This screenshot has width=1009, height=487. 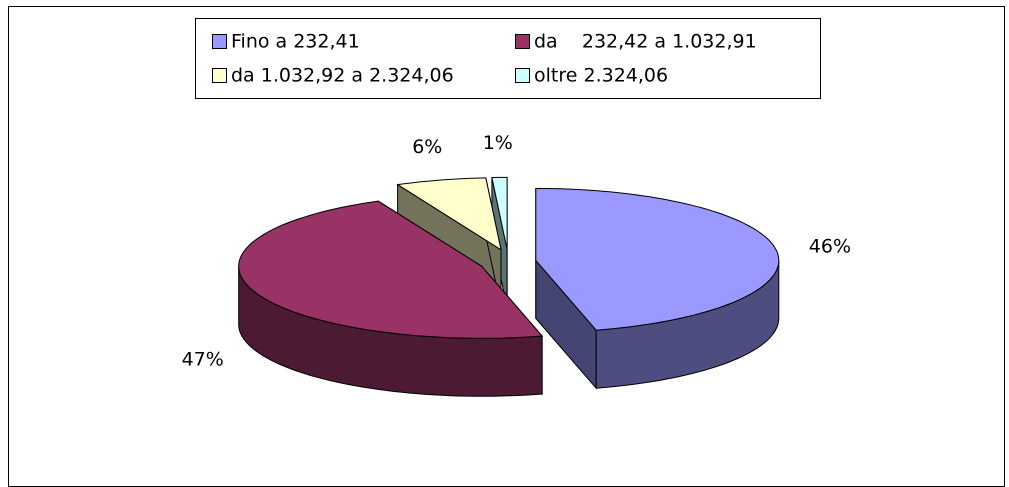 What do you see at coordinates (645, 42) in the screenshot?
I see `legend-label: da 232,42 a 1.032,91` at bounding box center [645, 42].